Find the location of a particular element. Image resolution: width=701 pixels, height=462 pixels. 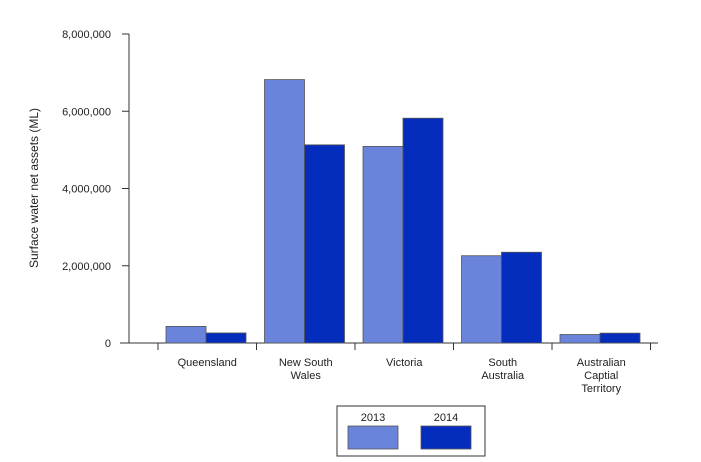

x-tick-label: Australian is located at coordinates (601, 363).